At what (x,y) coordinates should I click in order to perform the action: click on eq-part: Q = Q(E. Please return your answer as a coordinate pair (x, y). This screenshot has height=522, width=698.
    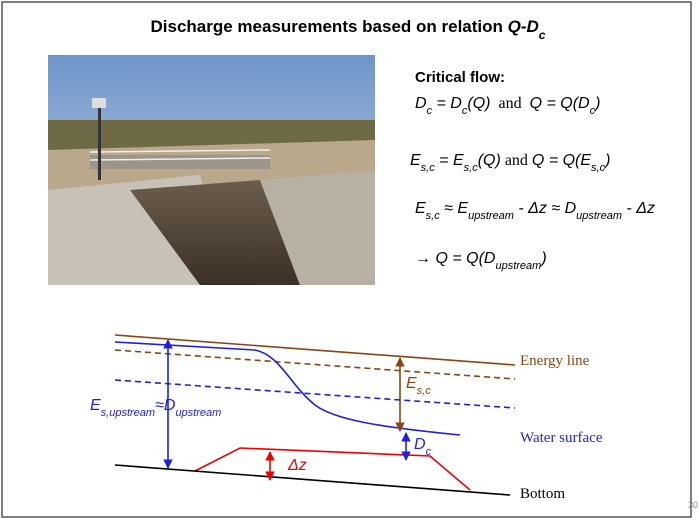
    Looking at the image, I should click on (561, 160).